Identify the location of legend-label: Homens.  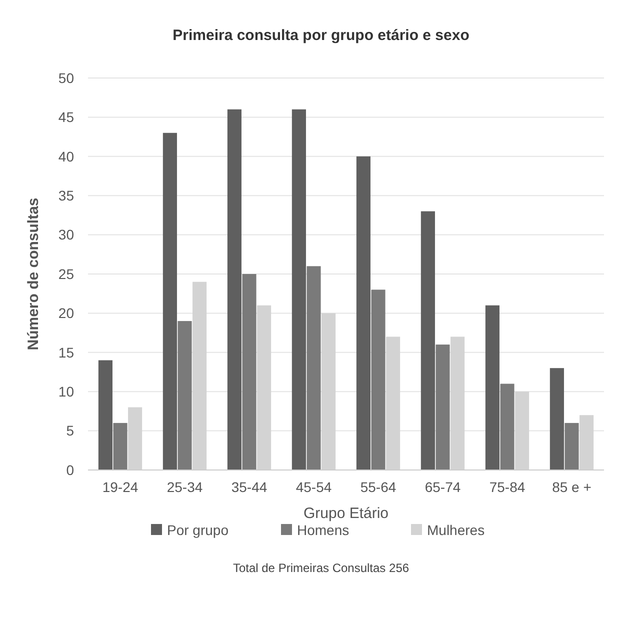
(323, 530).